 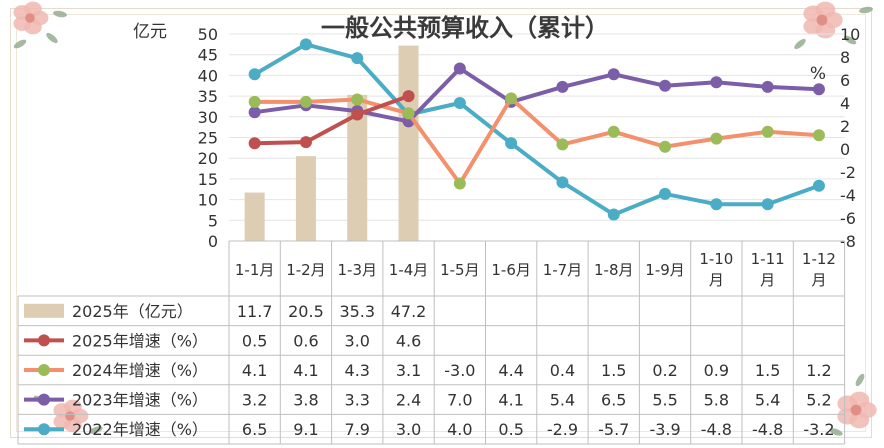 What do you see at coordinates (357, 429) in the screenshot?
I see `table-value: 7.9` at bounding box center [357, 429].